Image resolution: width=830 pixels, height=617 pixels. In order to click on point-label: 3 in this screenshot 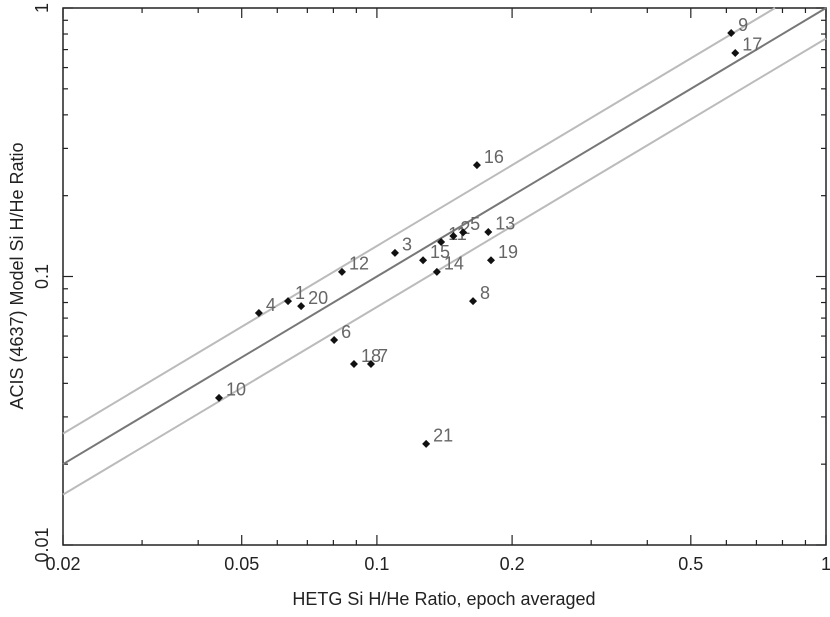, I will do `click(407, 245)`.